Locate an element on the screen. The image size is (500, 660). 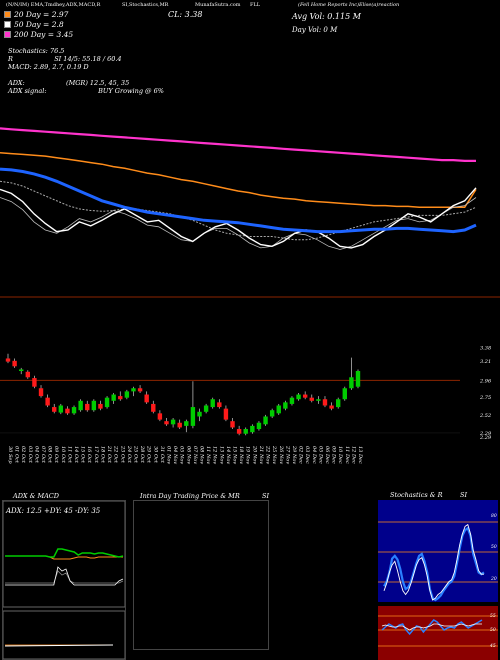
date-tick: 07 Nov is located at coordinates (195, 455).